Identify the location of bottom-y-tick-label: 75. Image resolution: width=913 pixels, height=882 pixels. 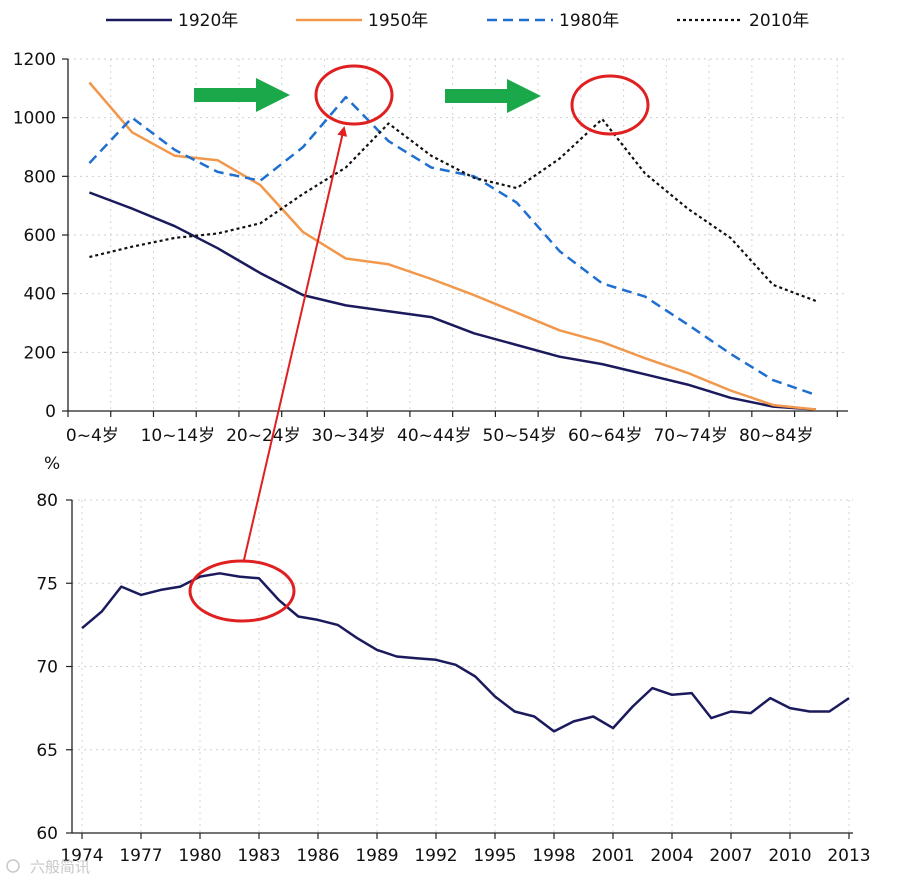
(47, 584).